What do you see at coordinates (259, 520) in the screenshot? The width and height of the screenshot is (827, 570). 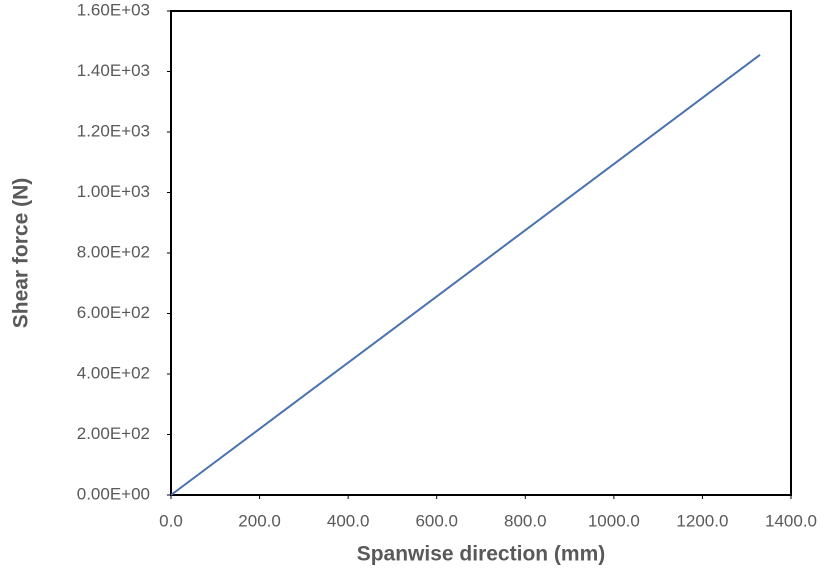 I see `x-tick-label: 200.0` at bounding box center [259, 520].